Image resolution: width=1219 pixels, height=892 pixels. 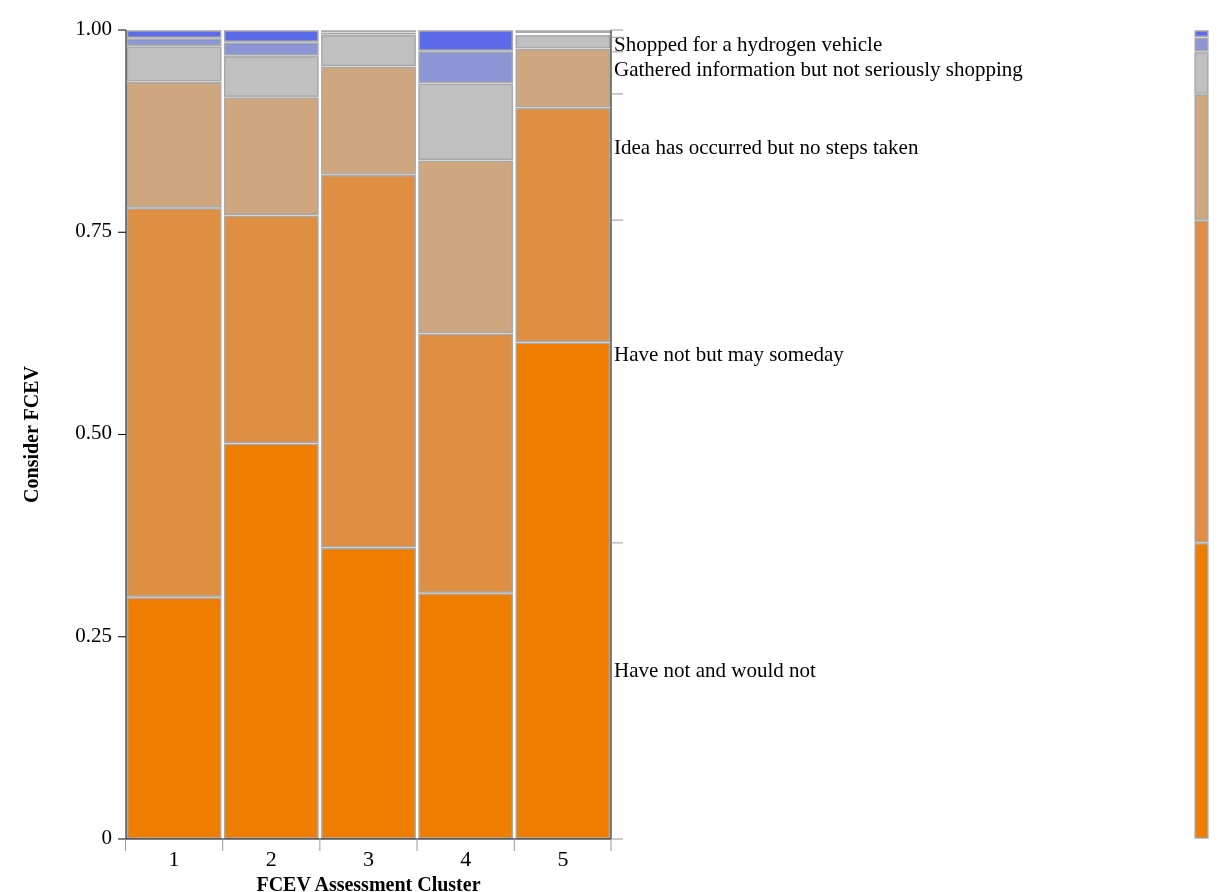 What do you see at coordinates (174, 858) in the screenshot?
I see `x-tick-label: 1` at bounding box center [174, 858].